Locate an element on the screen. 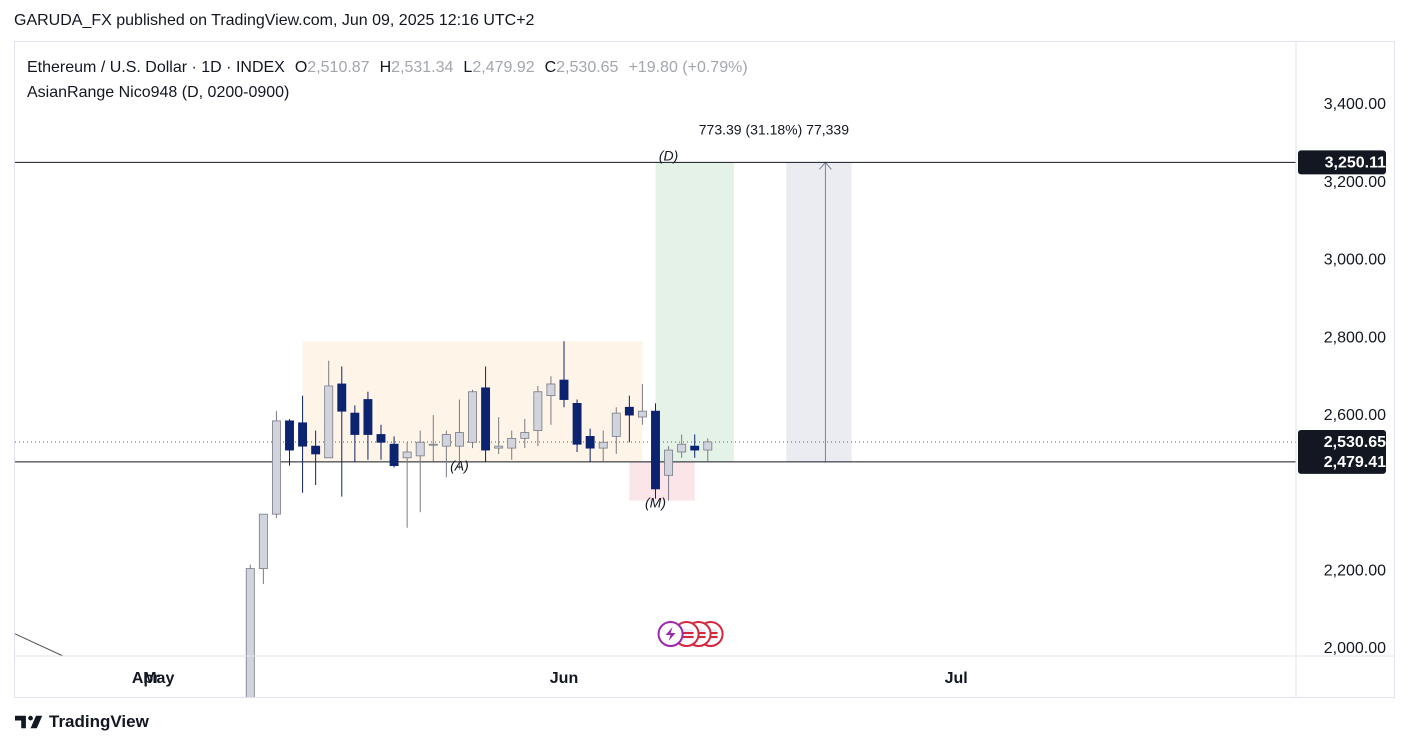  legend-change: +19.80 (+0.79%) is located at coordinates (688, 67).